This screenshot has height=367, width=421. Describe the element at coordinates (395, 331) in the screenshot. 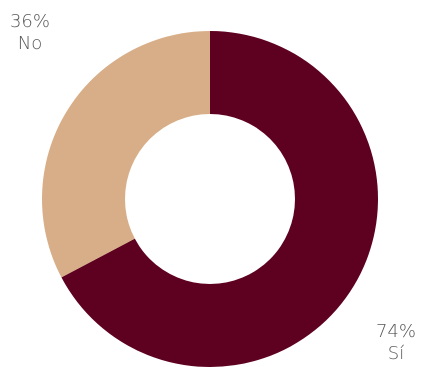

I see `slice-value-si: 74%` at that location.